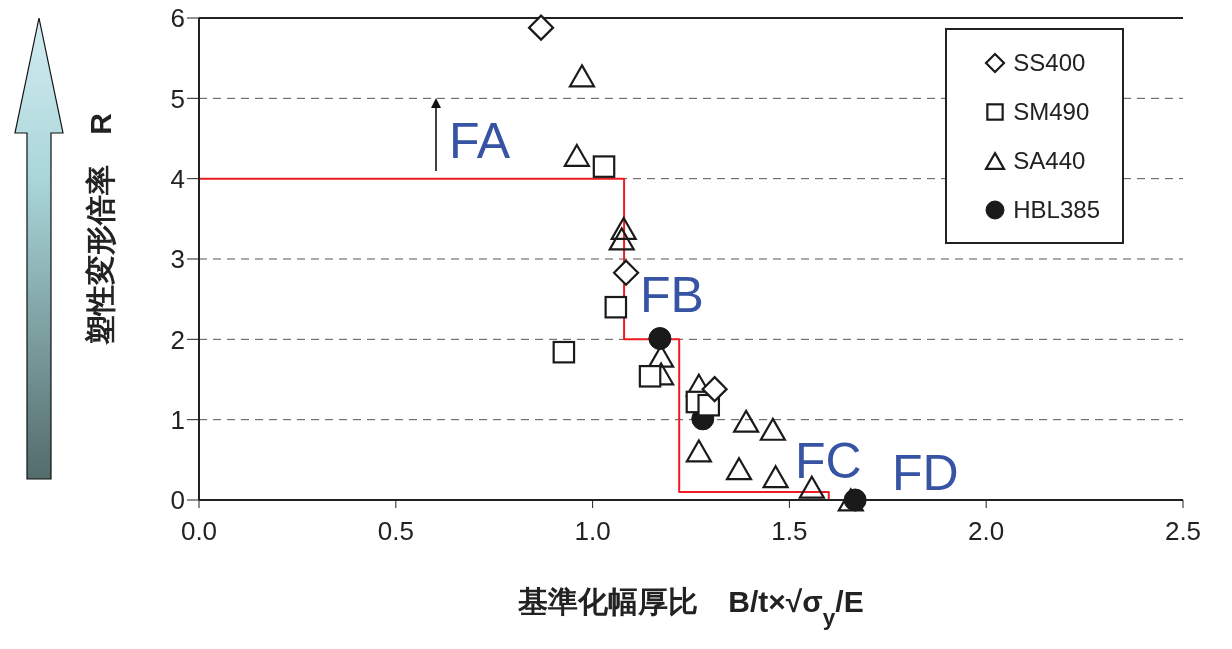 The width and height of the screenshot is (1232, 649). What do you see at coordinates (672, 295) in the screenshot?
I see `annotation: FB` at bounding box center [672, 295].